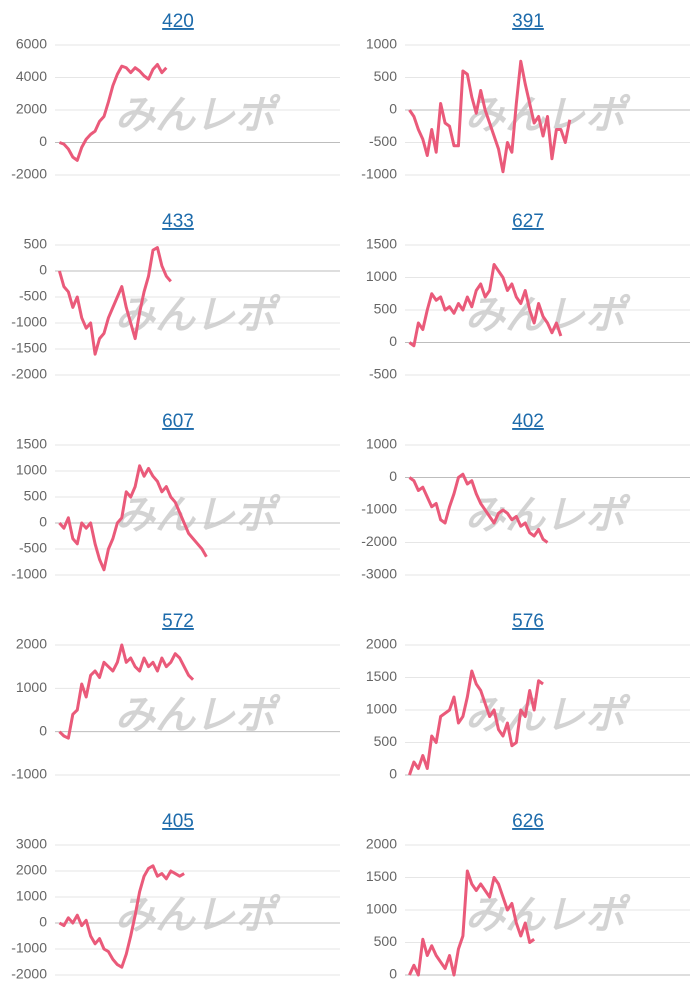  Describe the element at coordinates (178, 621) in the screenshot. I see `chart-title: 572` at that location.